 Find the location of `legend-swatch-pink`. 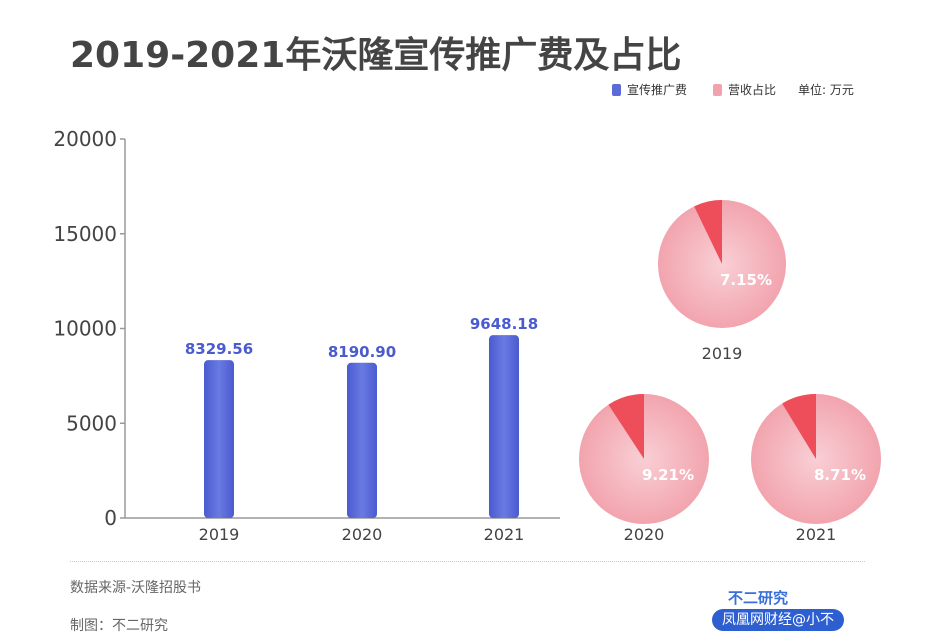

legend-swatch-pink is located at coordinates (718, 89).